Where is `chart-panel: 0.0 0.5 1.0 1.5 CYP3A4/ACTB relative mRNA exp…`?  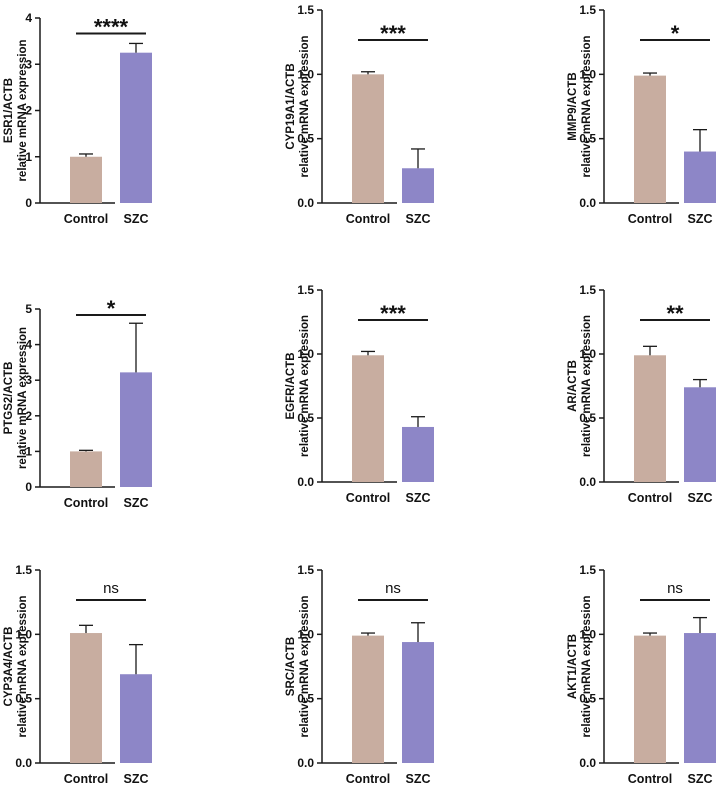
chart-panel: 0.0 0.5 1.0 1.5 CYP3A4/ACTB relative mRNA exp… is located at coordinates (77, 674).